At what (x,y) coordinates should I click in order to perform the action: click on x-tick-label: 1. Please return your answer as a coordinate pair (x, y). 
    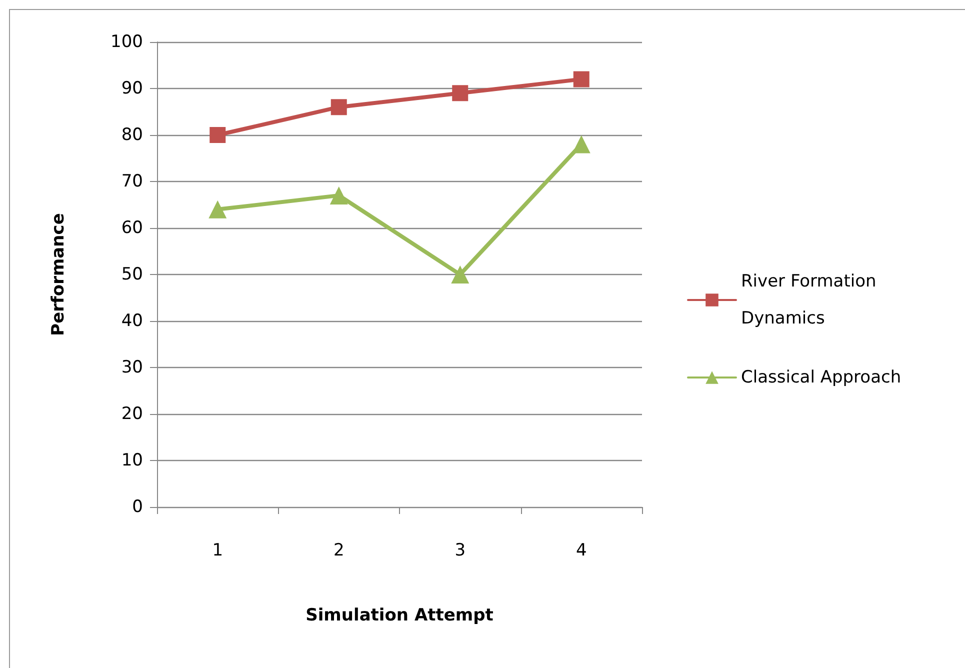
    Looking at the image, I should click on (218, 550).